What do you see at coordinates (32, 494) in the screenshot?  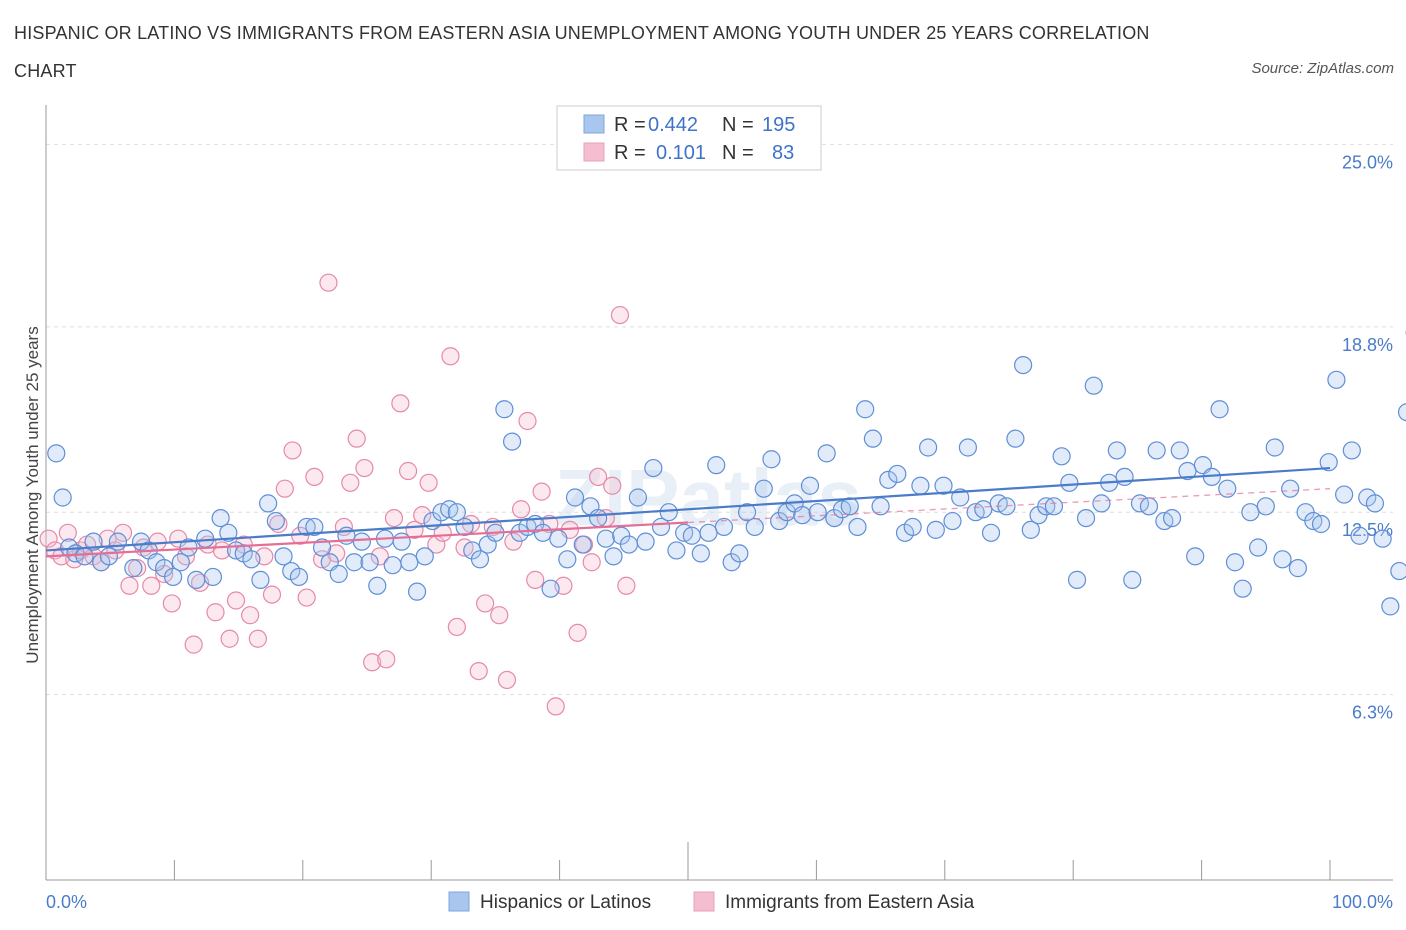 I see `y-axis-label: Unemployment Among Youth under 25 years` at bounding box center [32, 494].